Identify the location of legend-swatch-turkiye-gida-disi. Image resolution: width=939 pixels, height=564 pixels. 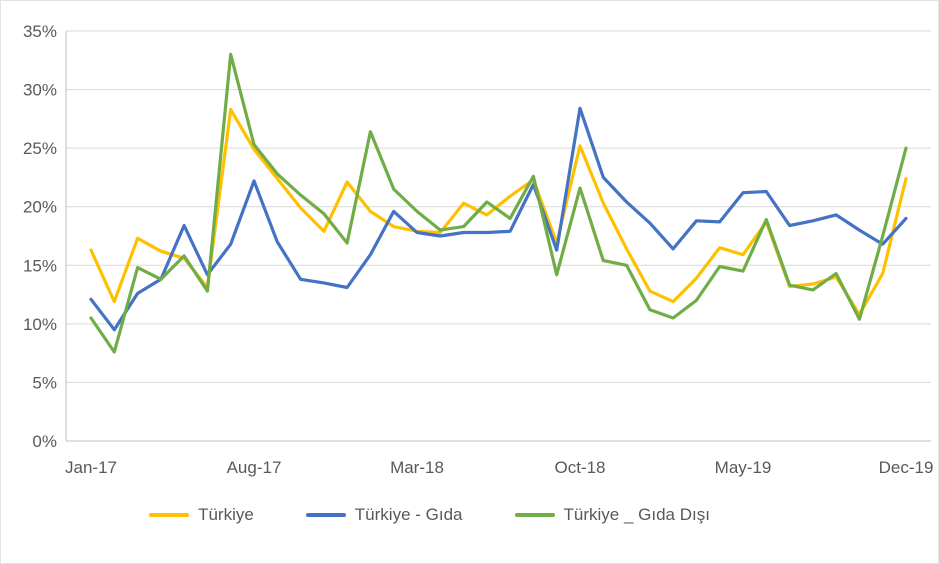
(534, 515).